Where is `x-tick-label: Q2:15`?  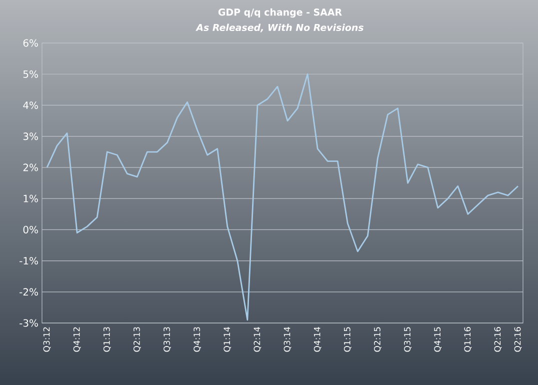 x-tick-label: Q2:15 is located at coordinates (378, 339).